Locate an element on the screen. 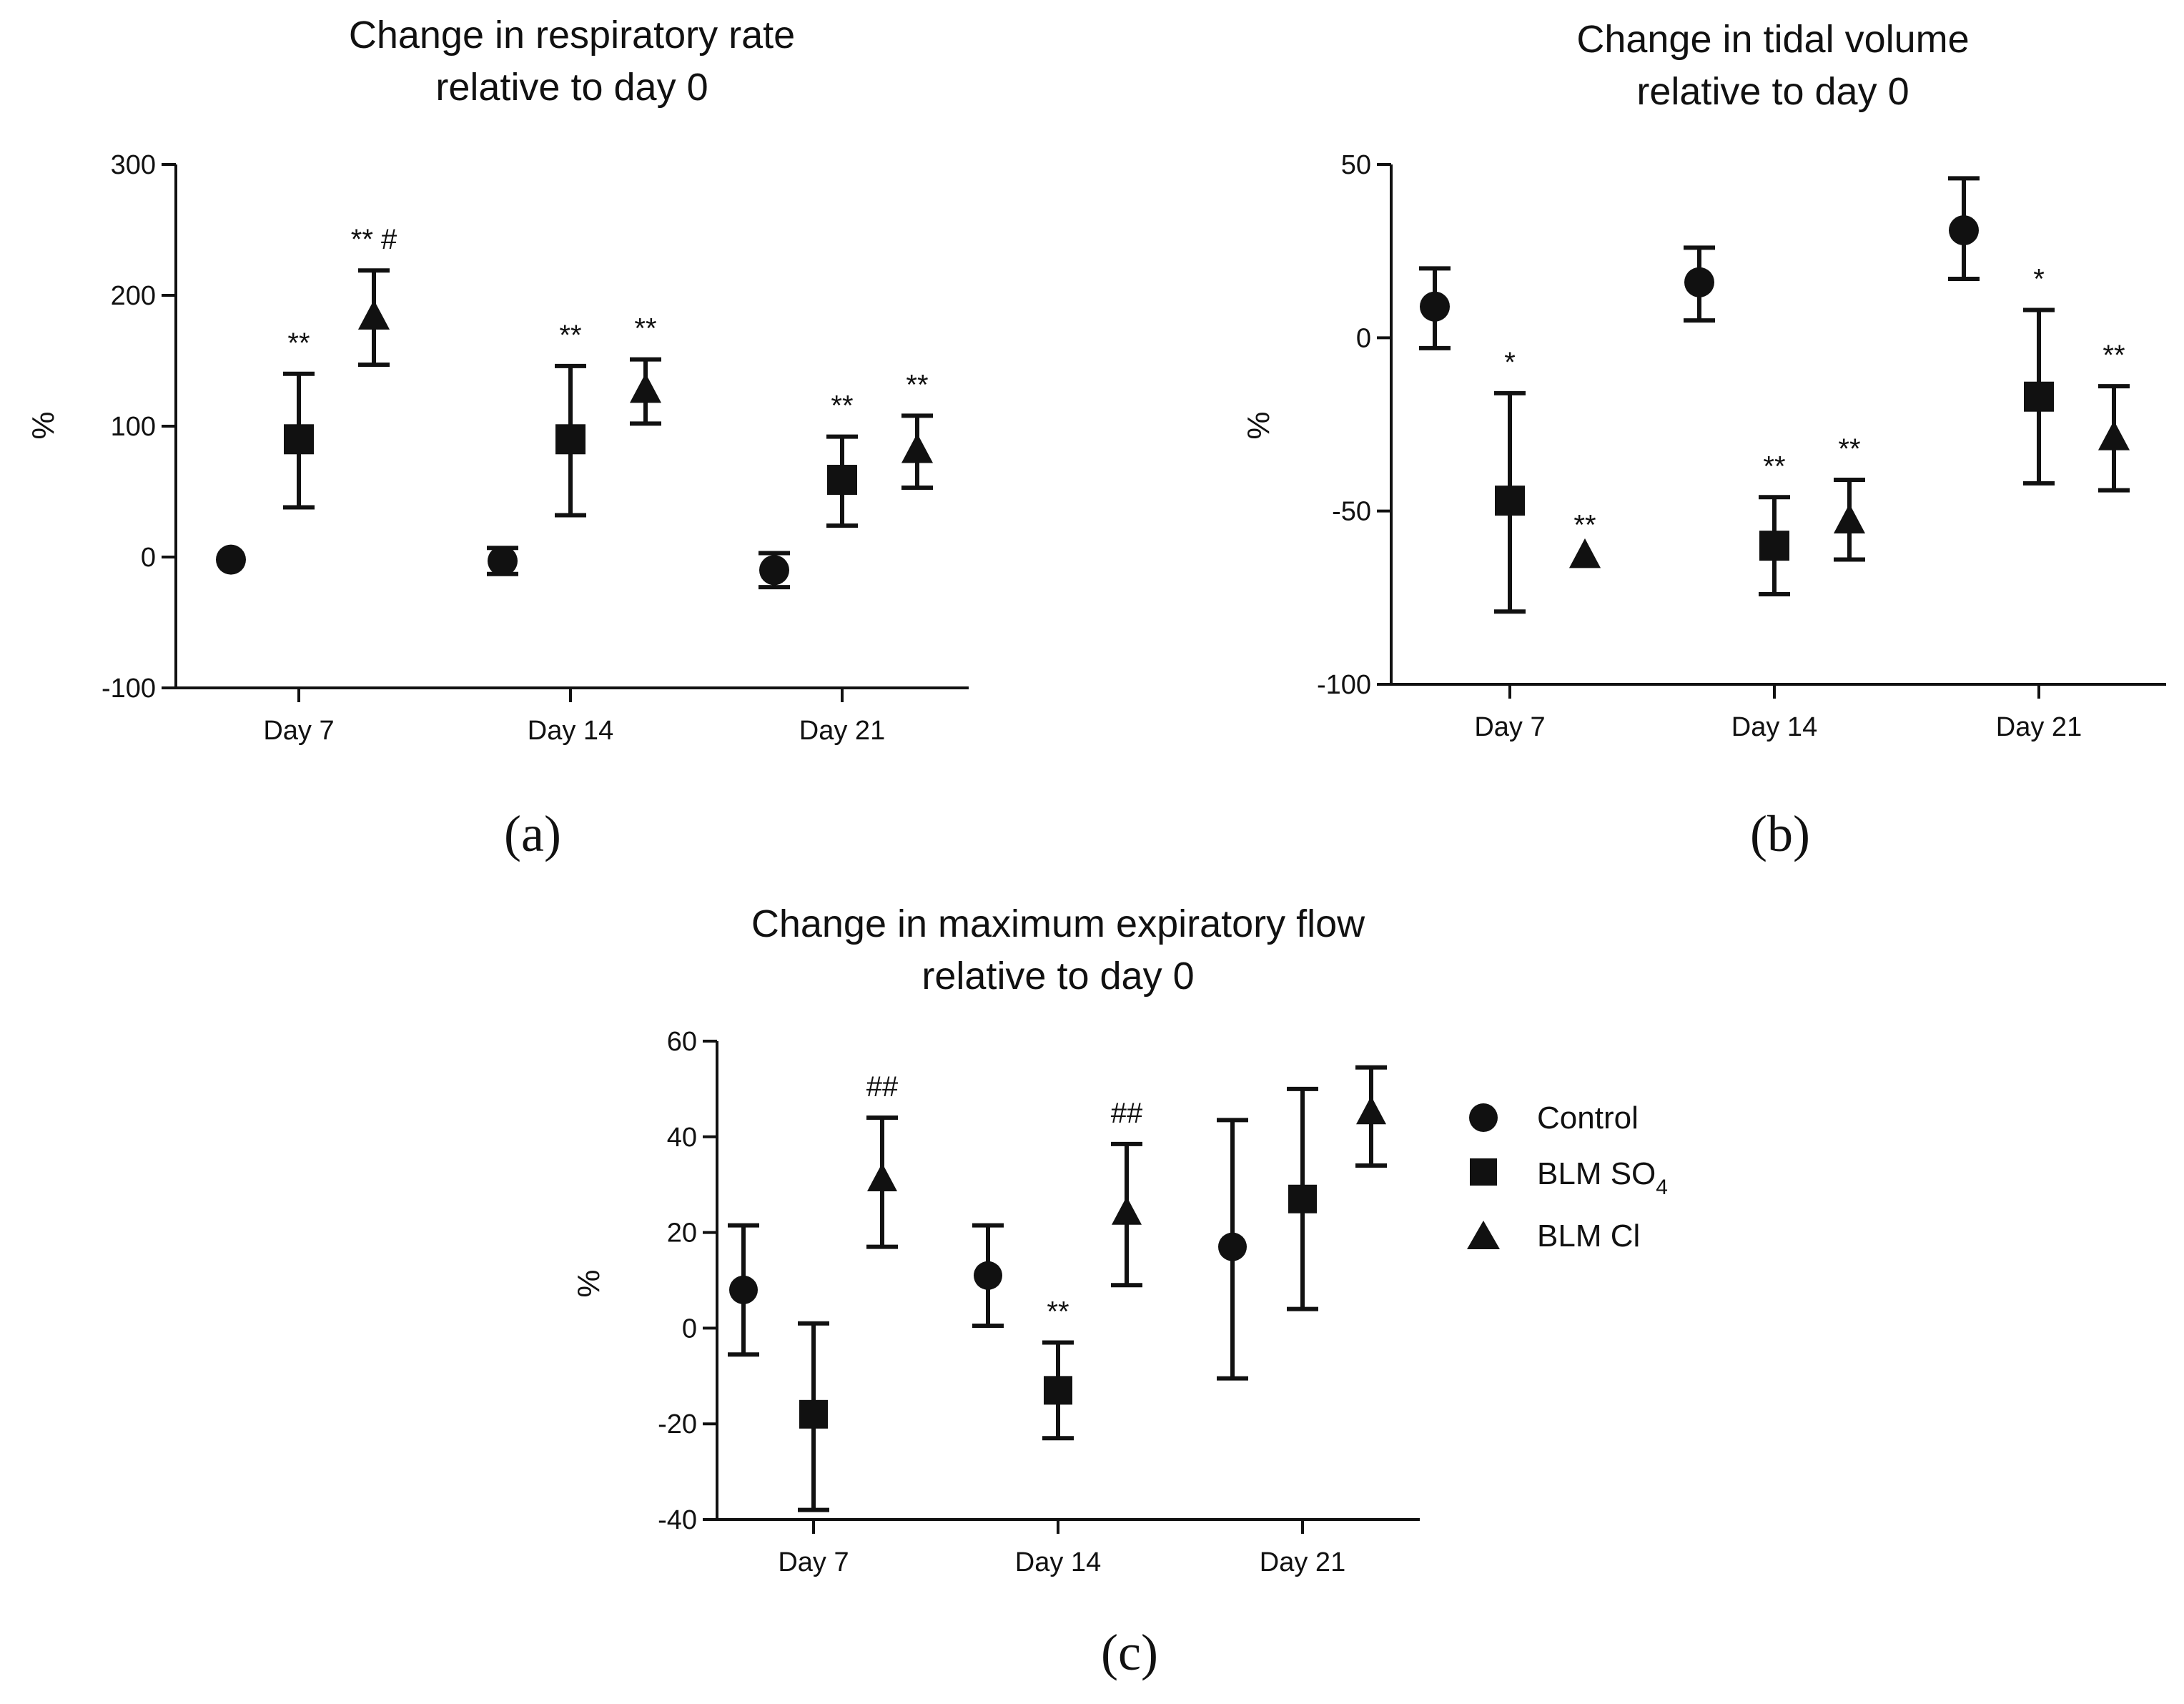 The image size is (2184, 1704). panel-b-x-tick-label: Day 14 is located at coordinates (1774, 727).